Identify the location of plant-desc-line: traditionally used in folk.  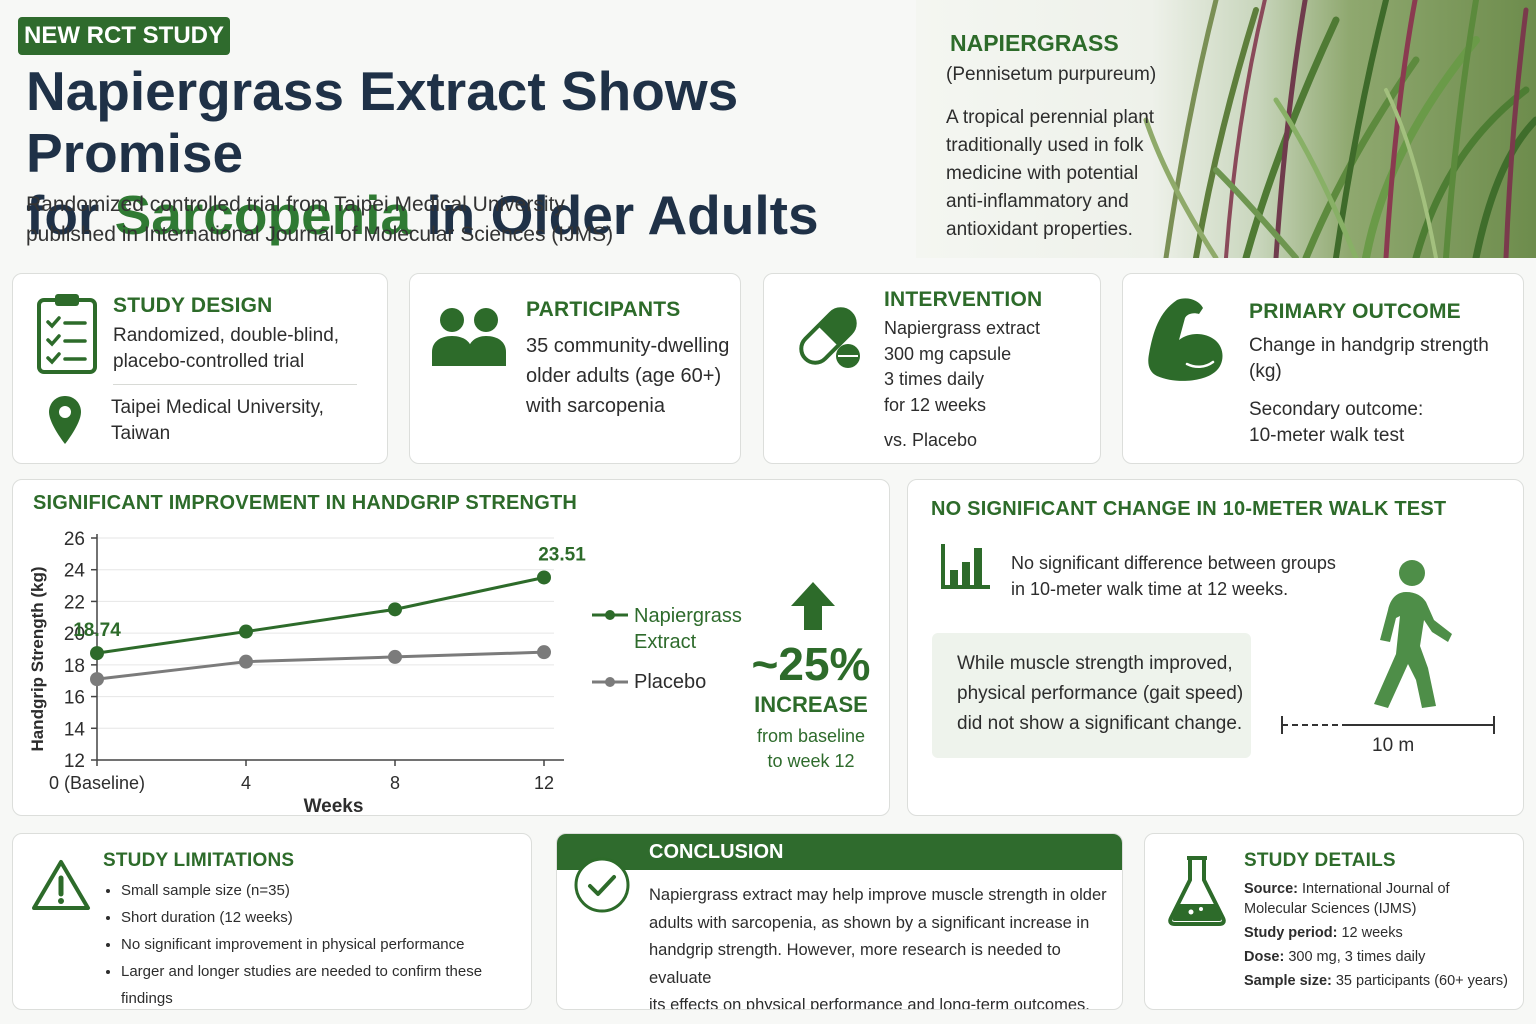
(1045, 145).